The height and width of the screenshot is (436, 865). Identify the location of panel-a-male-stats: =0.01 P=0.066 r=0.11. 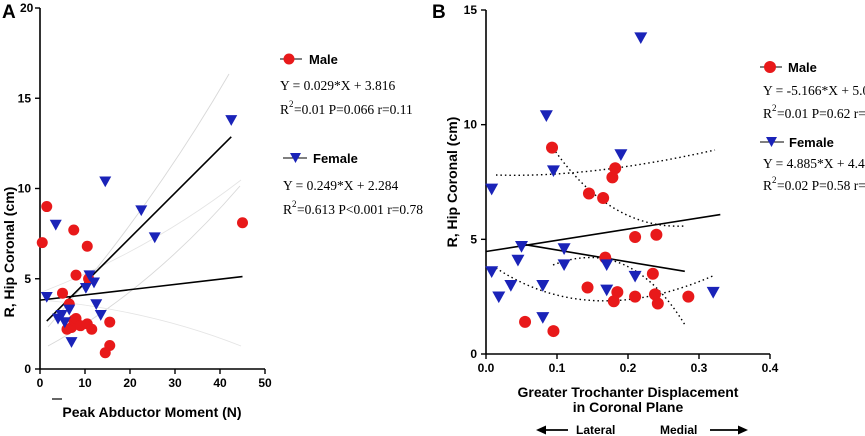
(353, 109).